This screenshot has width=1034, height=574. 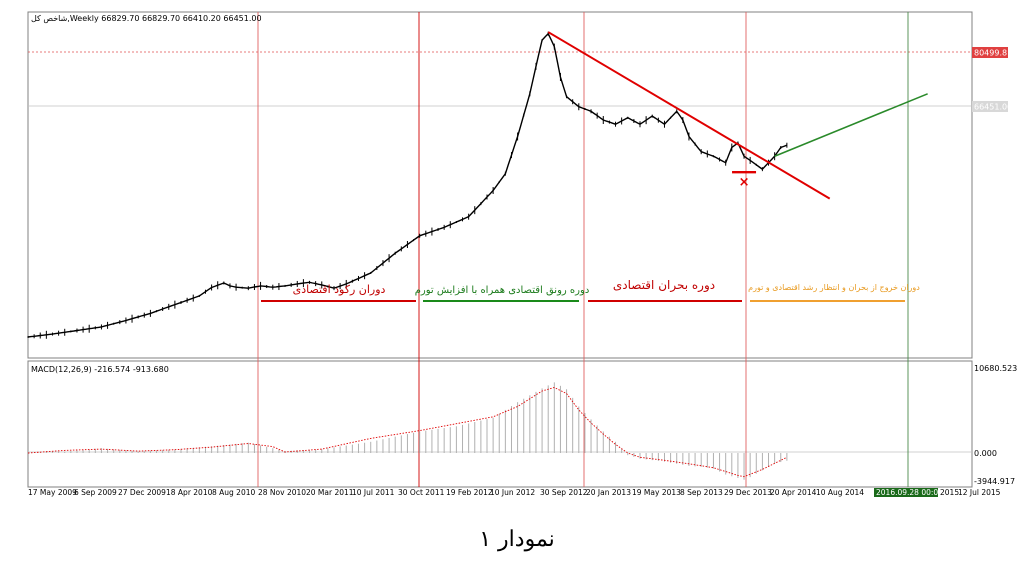 I want to click on time-axis-label: 20 Apr 2014, so click(x=793, y=492).